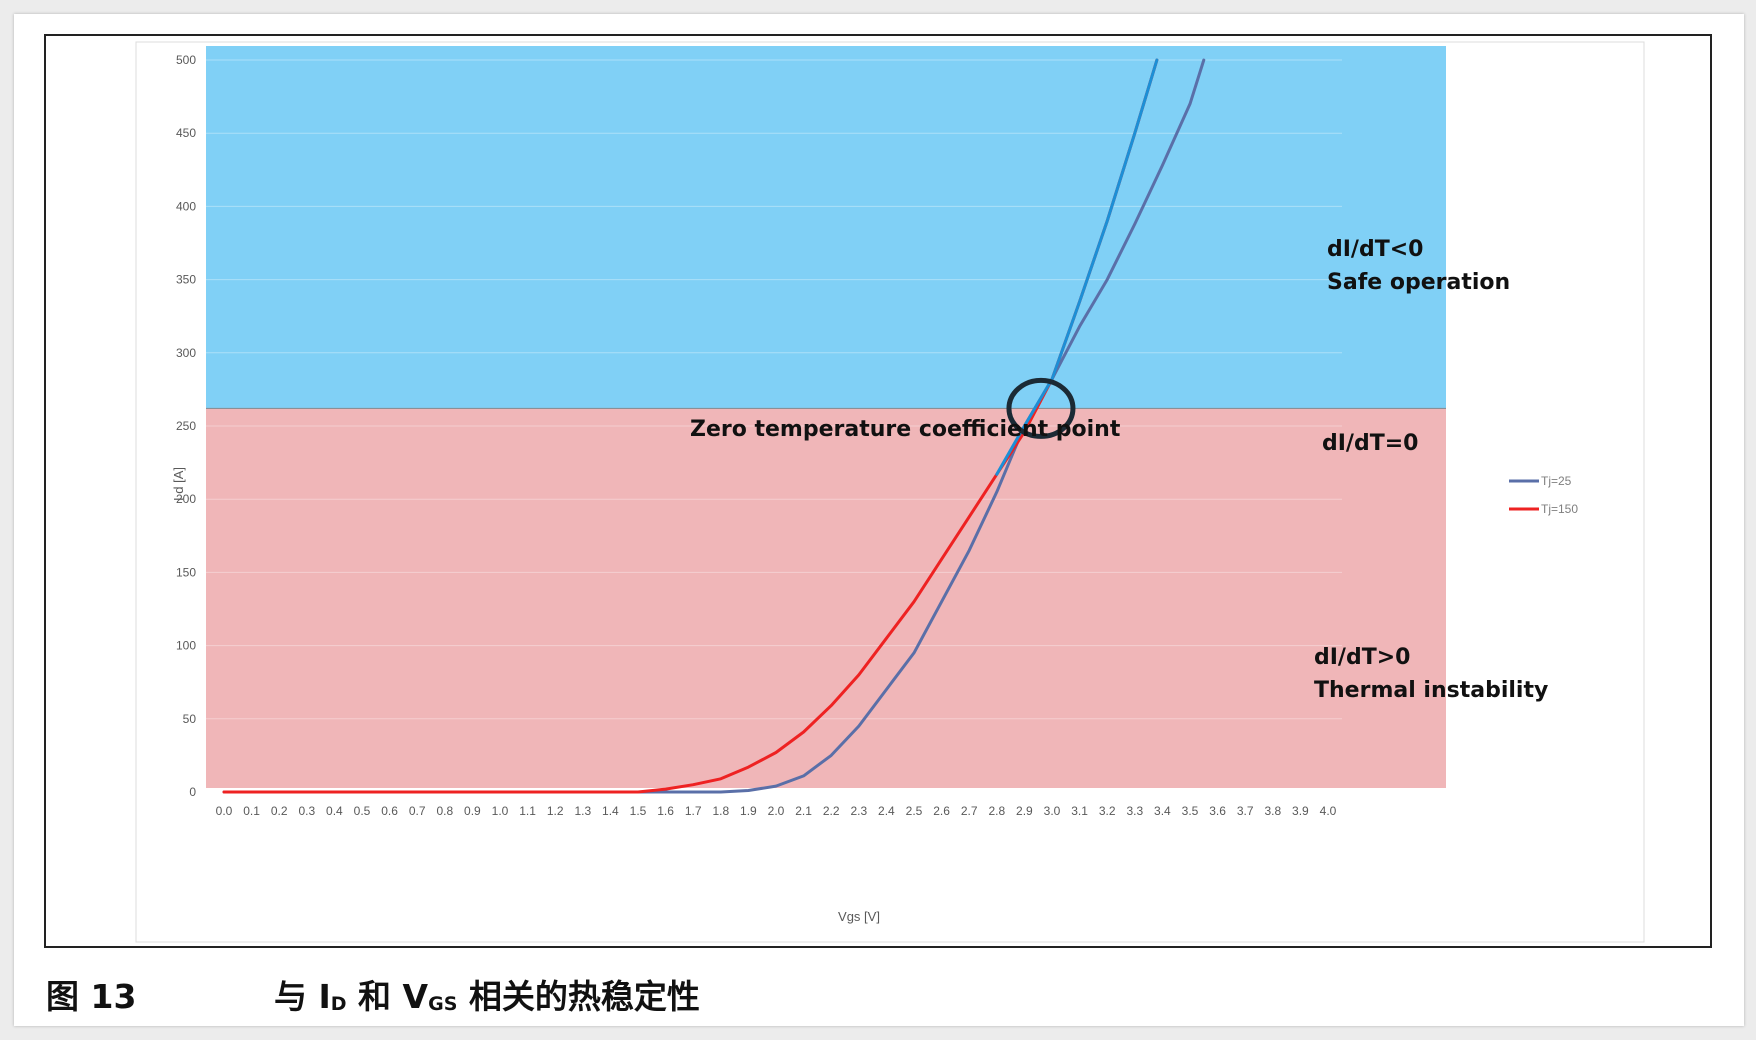 This screenshot has height=1040, width=1756. I want to click on x-tick-label: 1.5, so click(638, 811).